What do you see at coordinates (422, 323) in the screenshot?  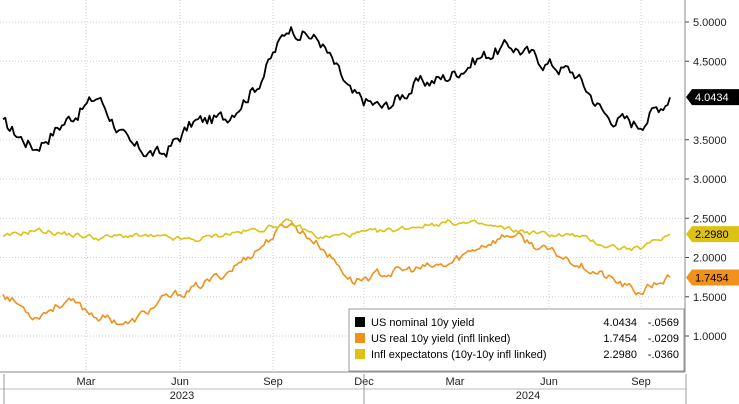 I see `legend-series-name: US nominal 10y yield` at bounding box center [422, 323].